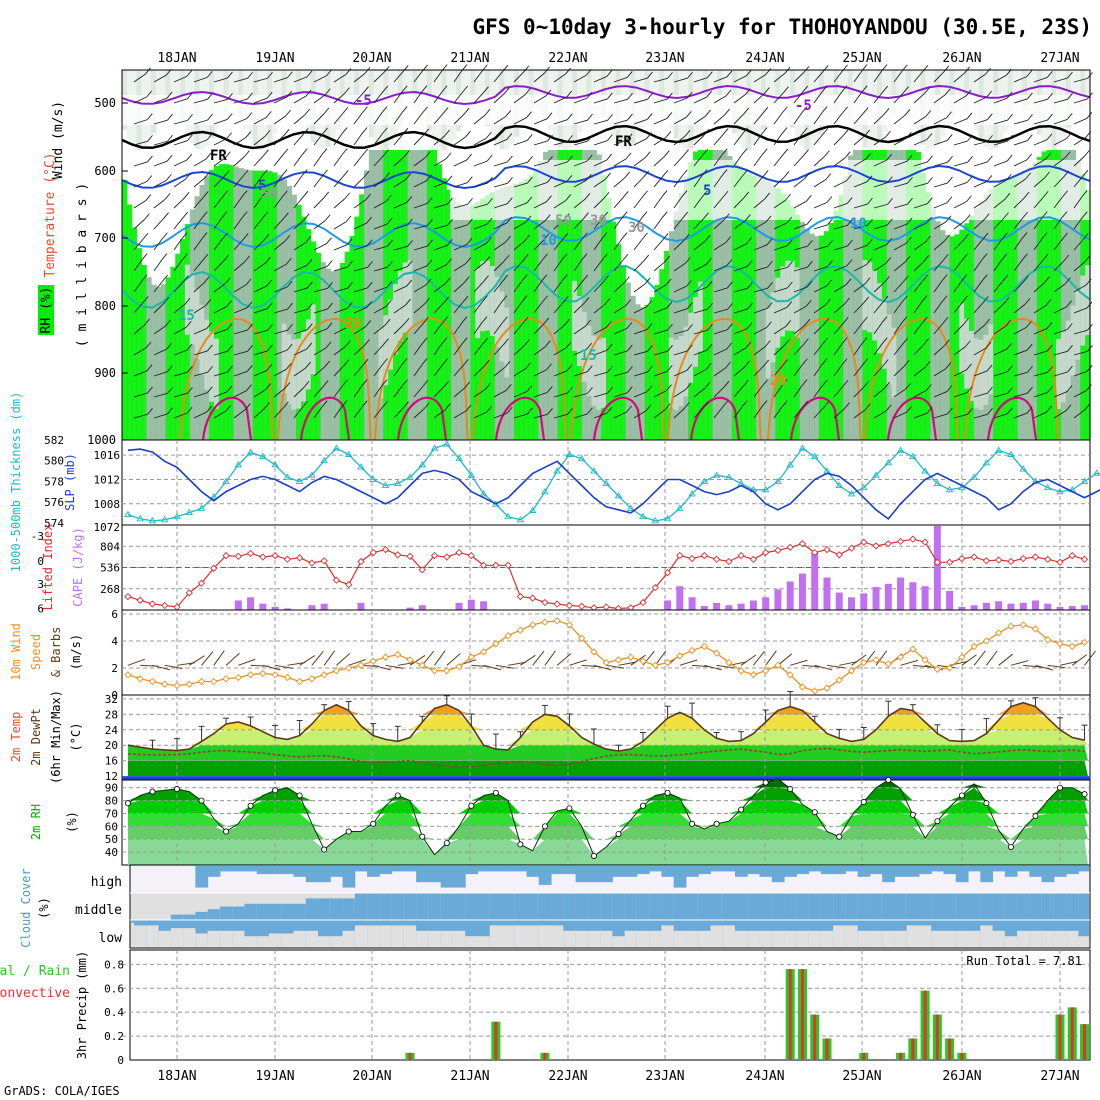 This screenshot has height=1100, width=1100. What do you see at coordinates (111, 699) in the screenshot?
I see `tick-label: 32` at bounding box center [111, 699].